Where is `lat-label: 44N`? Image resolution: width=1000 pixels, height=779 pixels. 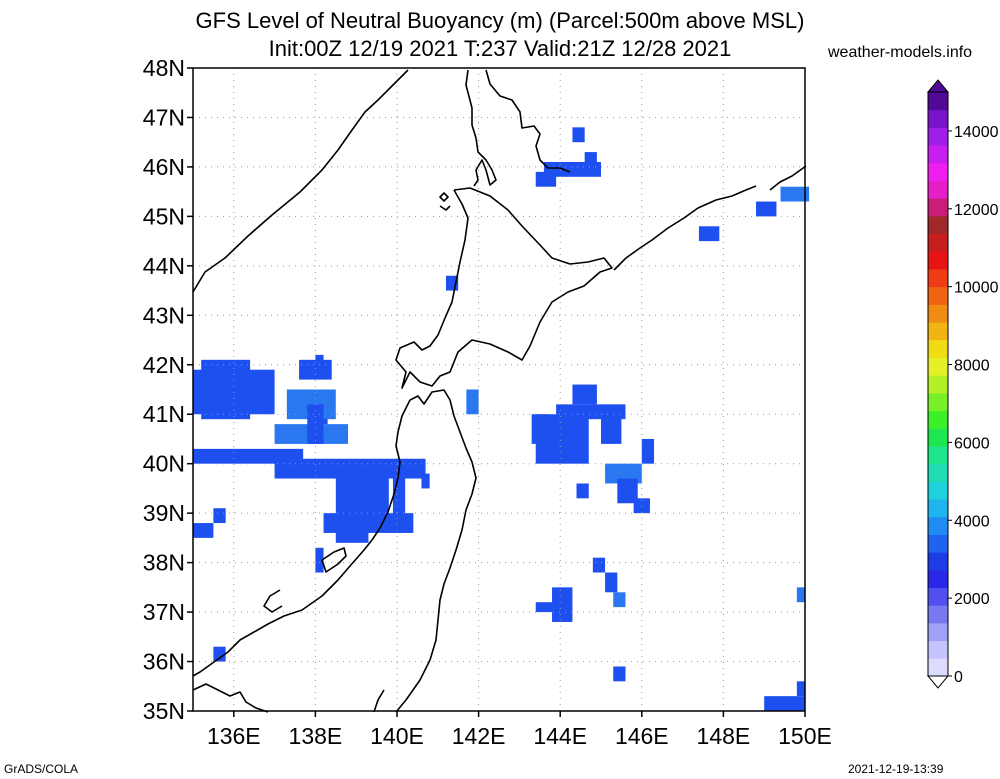 lat-label: 44N is located at coordinates (164, 266).